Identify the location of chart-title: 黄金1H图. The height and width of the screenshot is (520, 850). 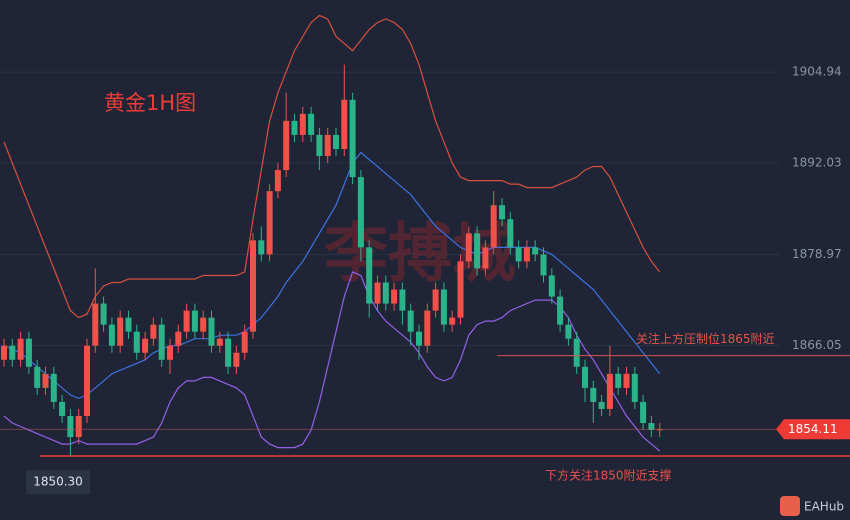
(150, 103).